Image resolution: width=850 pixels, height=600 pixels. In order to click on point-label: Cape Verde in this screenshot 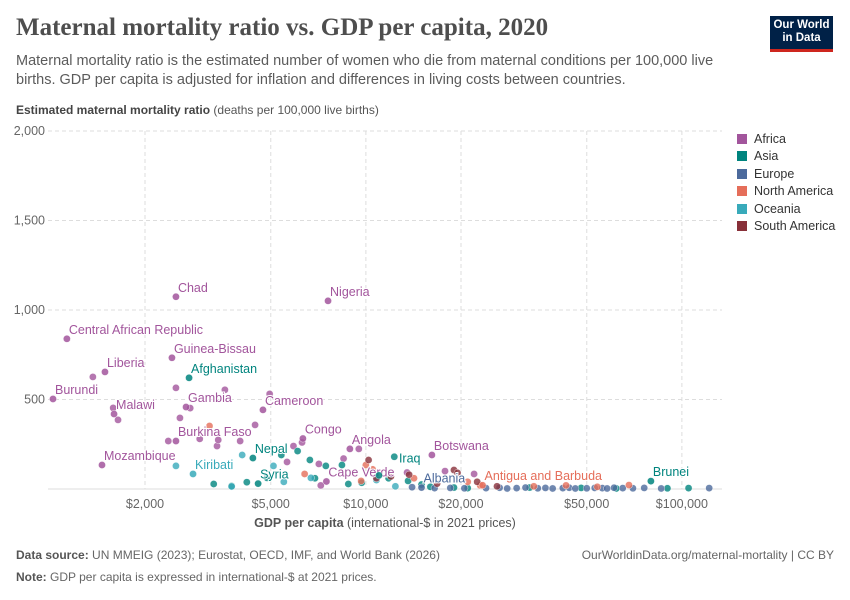, I will do `click(361, 472)`.